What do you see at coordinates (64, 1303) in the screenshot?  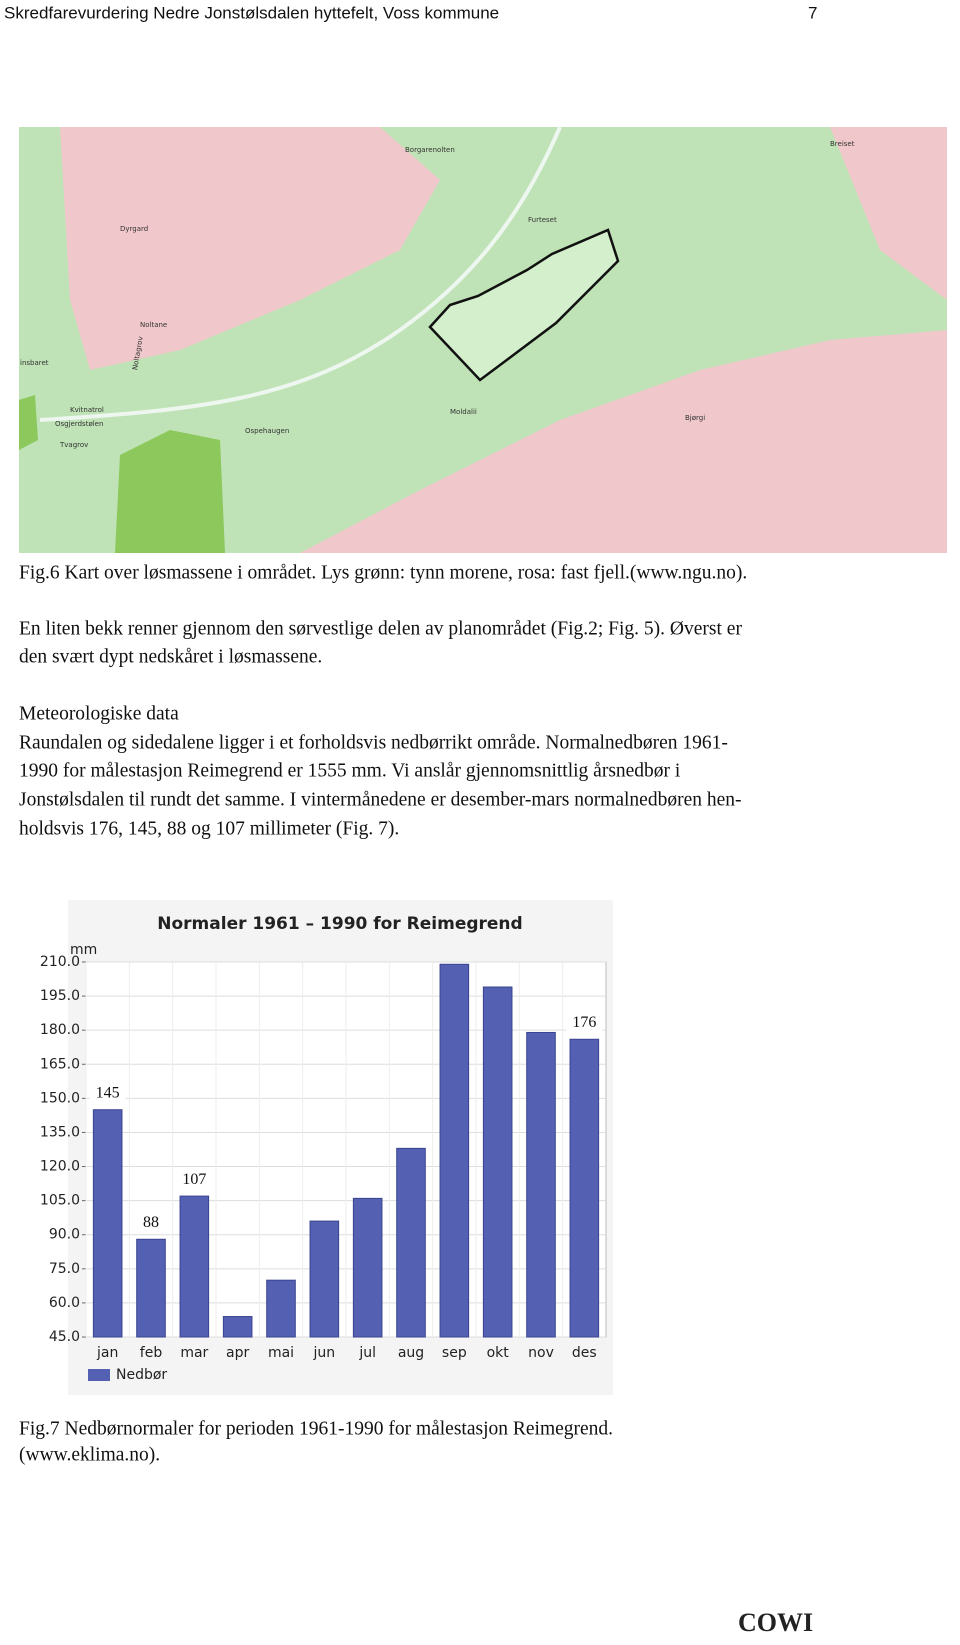 I see `y-tick-label: 60.0` at bounding box center [64, 1303].